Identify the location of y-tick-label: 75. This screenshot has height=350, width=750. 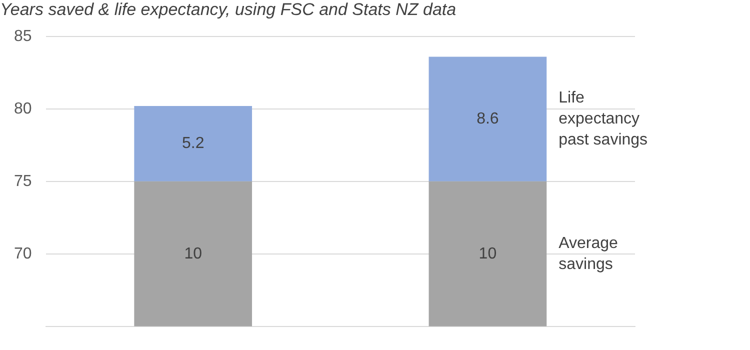
(23, 181).